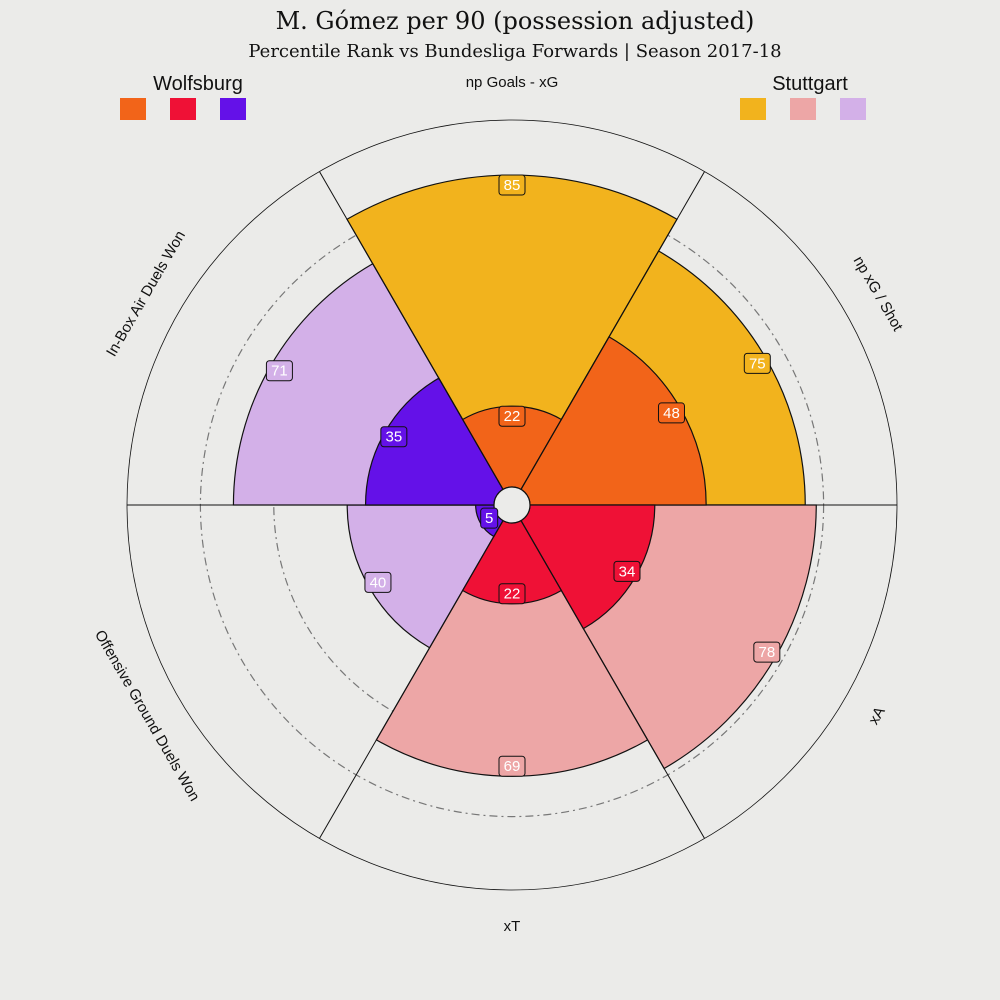  Describe the element at coordinates (198, 84) in the screenshot. I see `legend-wolfsburg-title: Wolfsburg` at that location.